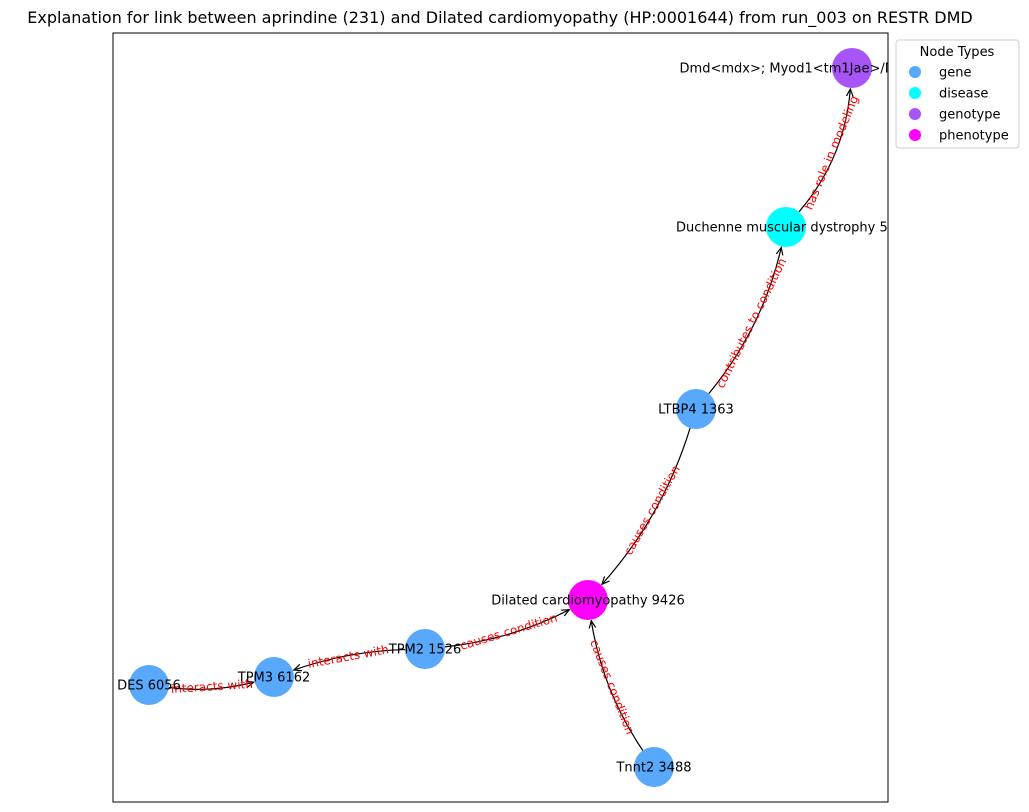 This screenshot has height=812, width=1029. I want to click on legend-box, so click(957, 94).